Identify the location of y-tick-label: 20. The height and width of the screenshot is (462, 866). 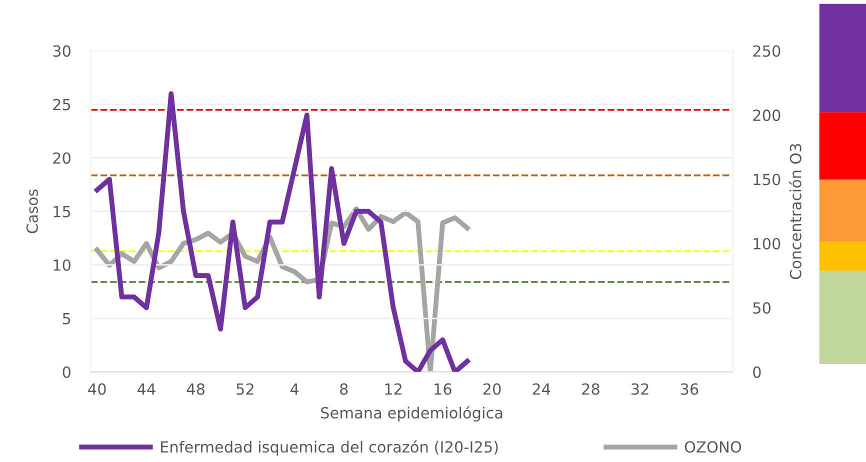
(61, 158).